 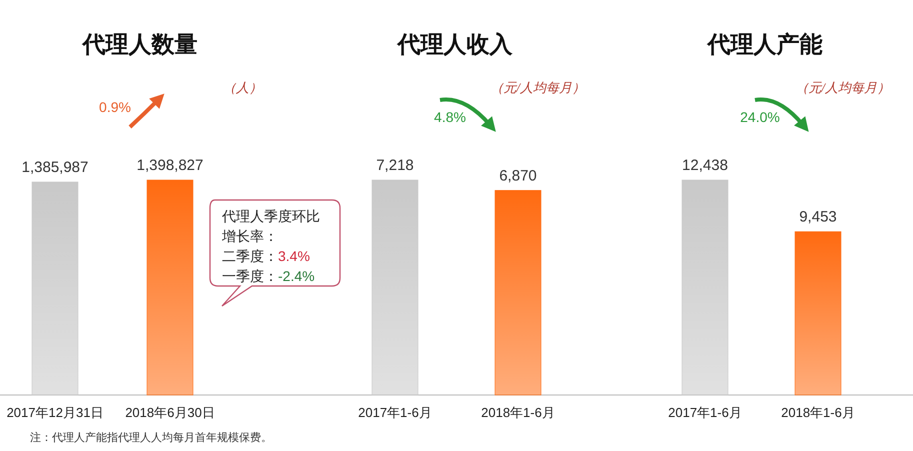 I want to click on data-label: 1,385,987, so click(x=55, y=167).